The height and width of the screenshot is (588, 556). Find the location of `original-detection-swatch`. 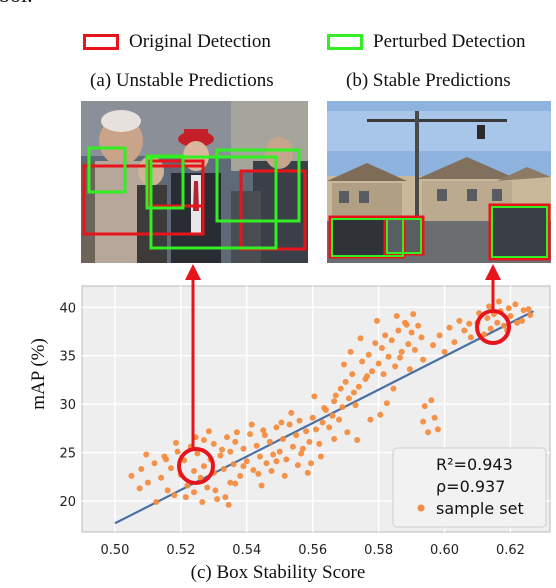

original-detection-swatch is located at coordinates (101, 42).